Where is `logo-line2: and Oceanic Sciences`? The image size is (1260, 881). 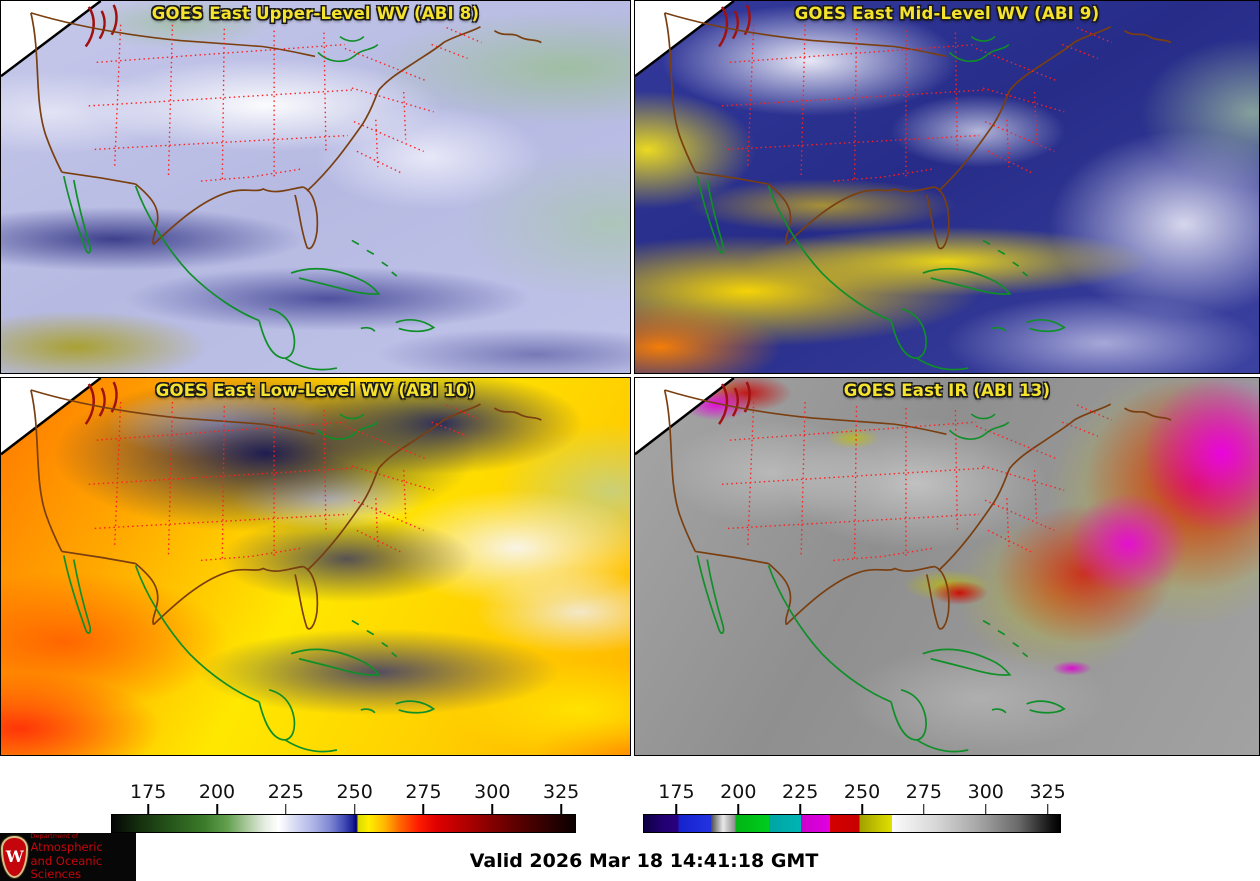 logo-line2: and Oceanic Sciences is located at coordinates (66, 867).